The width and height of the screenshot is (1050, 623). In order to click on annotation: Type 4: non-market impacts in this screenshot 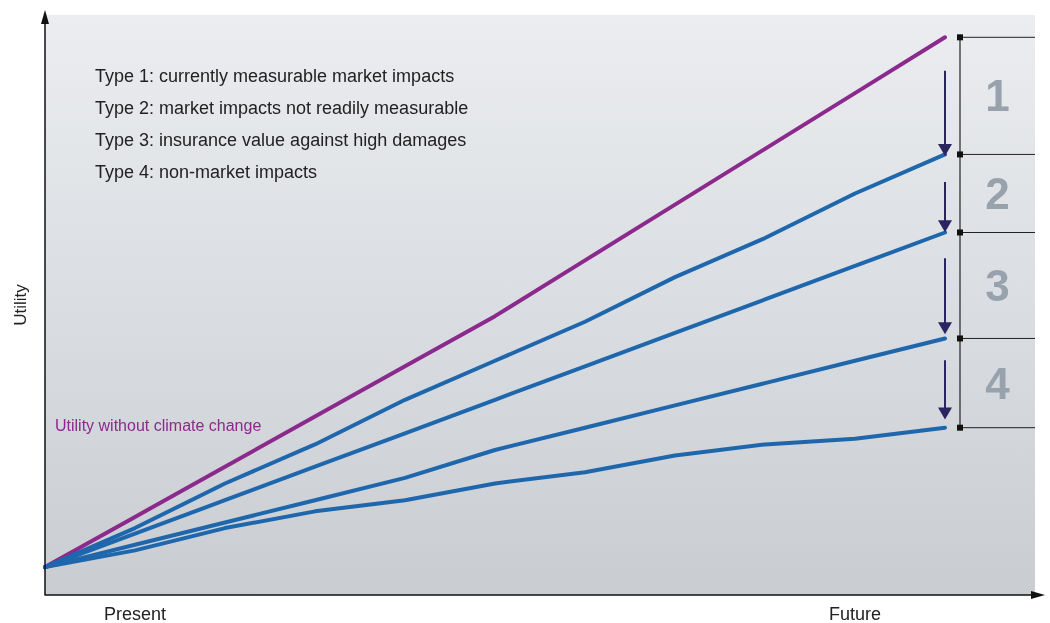, I will do `click(207, 172)`.